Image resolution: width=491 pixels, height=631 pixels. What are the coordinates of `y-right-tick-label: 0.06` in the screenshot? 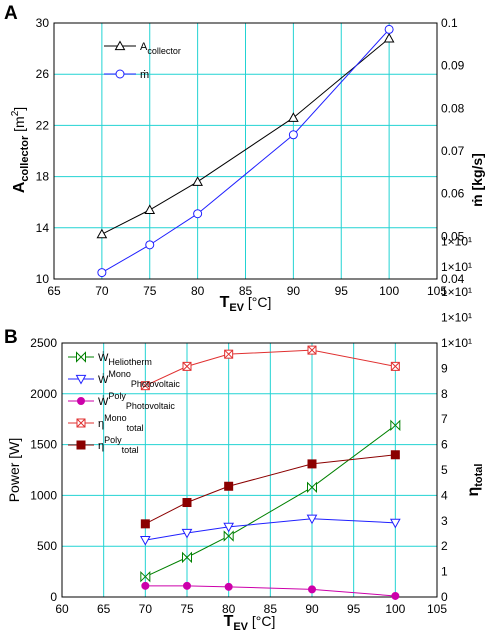 It's located at (453, 194).